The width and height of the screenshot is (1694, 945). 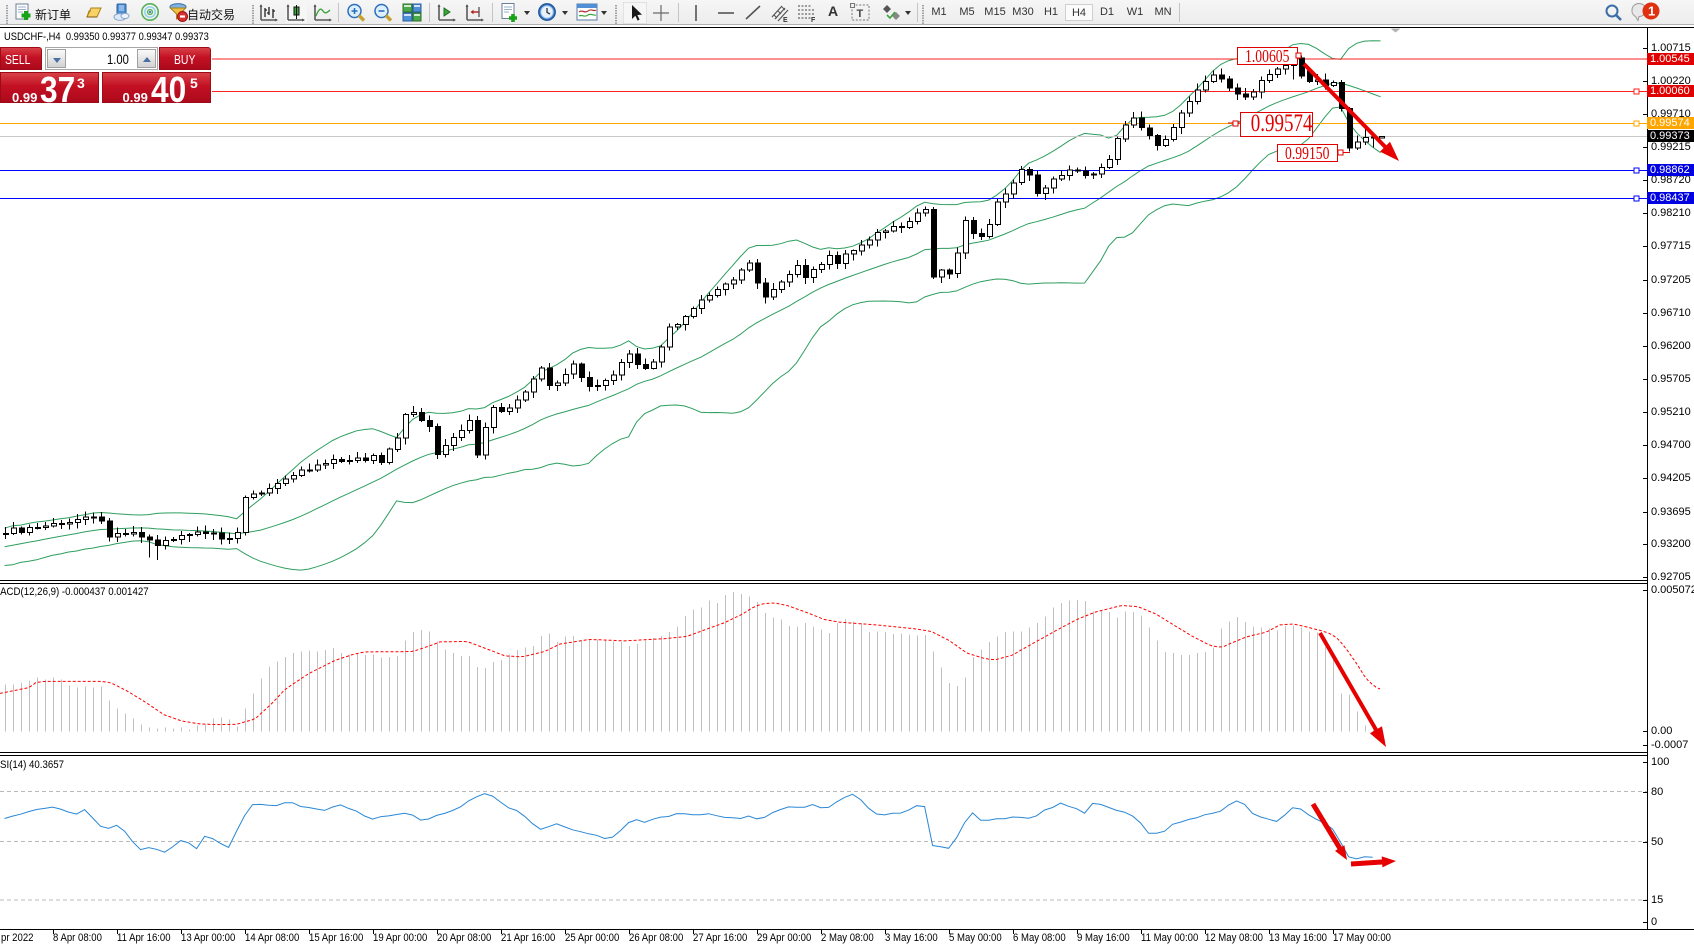 I want to click on svg-text: T, so click(x=860, y=14).